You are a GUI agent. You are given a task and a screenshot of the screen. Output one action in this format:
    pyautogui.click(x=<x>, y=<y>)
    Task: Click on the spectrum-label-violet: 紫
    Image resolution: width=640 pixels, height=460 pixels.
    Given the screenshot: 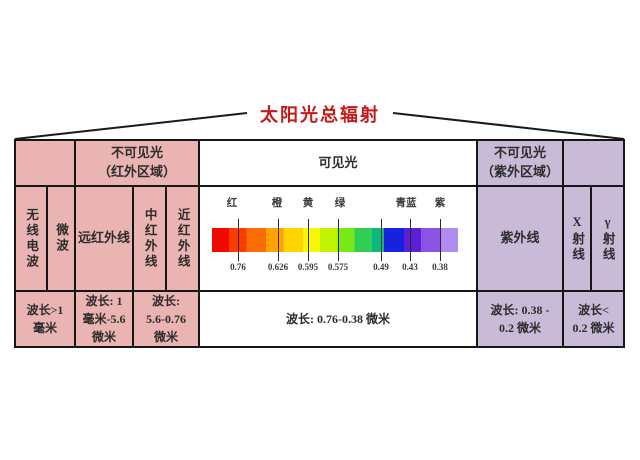 What is the action you would take?
    pyautogui.click(x=440, y=203)
    